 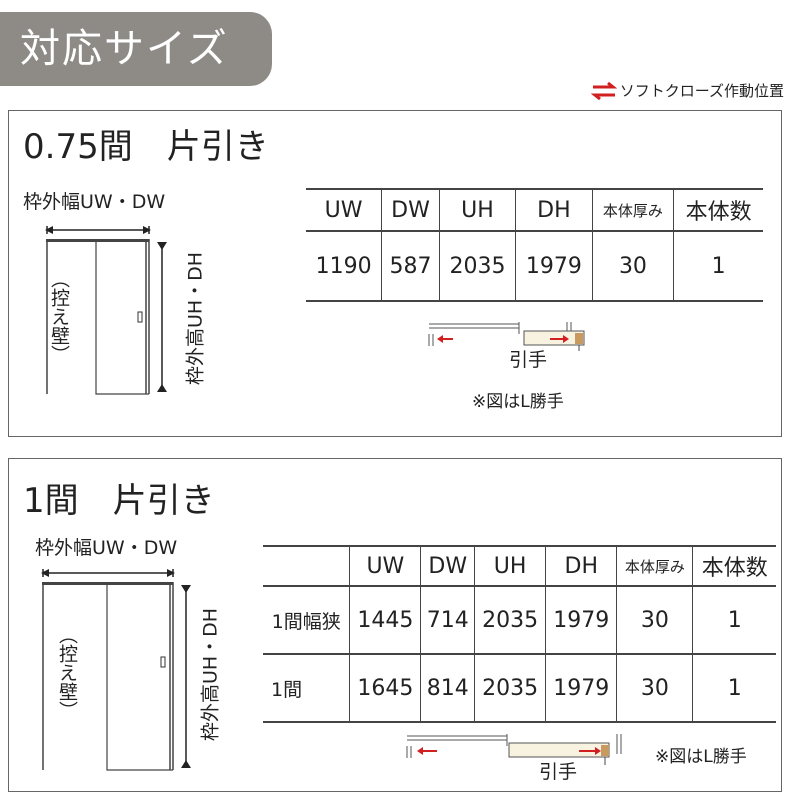 I want to click on table-row: 1間幅狭 1445 714 2035 1979 30 1, so click(x=519, y=620).